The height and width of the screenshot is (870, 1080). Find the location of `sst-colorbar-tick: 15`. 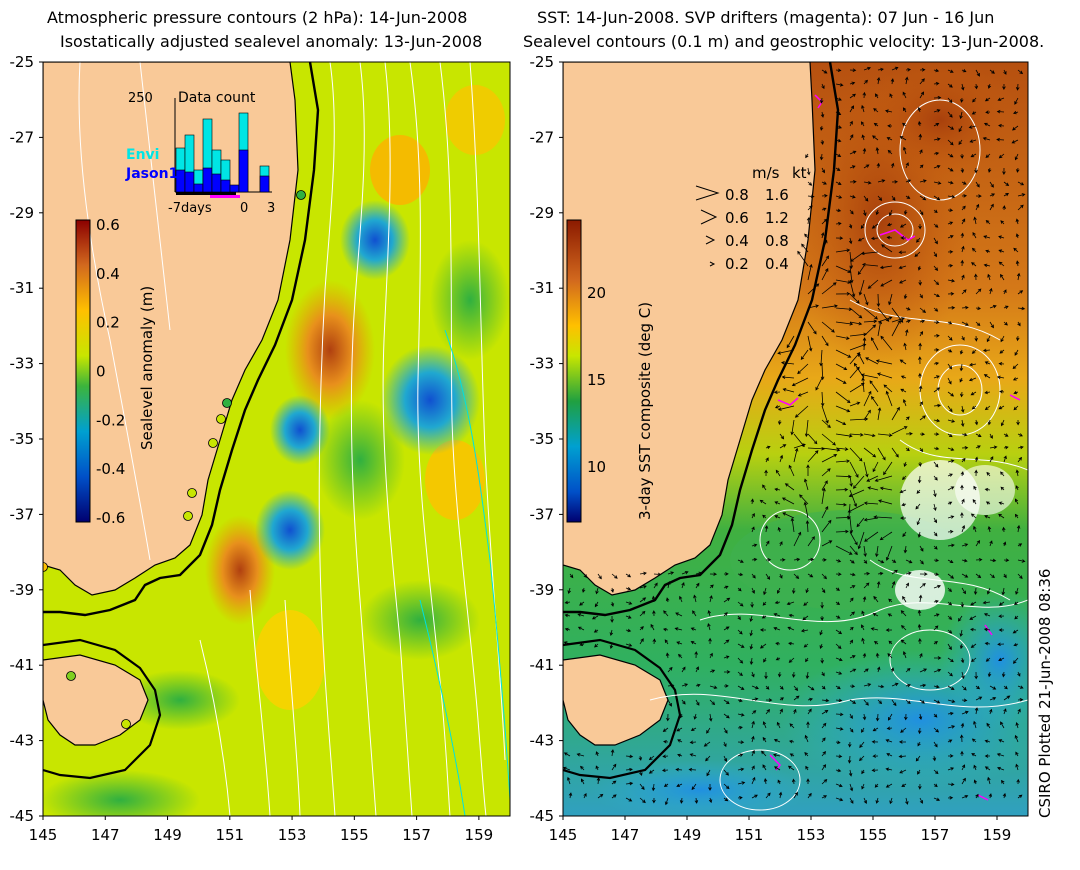

sst-colorbar-tick: 15 is located at coordinates (596, 380).